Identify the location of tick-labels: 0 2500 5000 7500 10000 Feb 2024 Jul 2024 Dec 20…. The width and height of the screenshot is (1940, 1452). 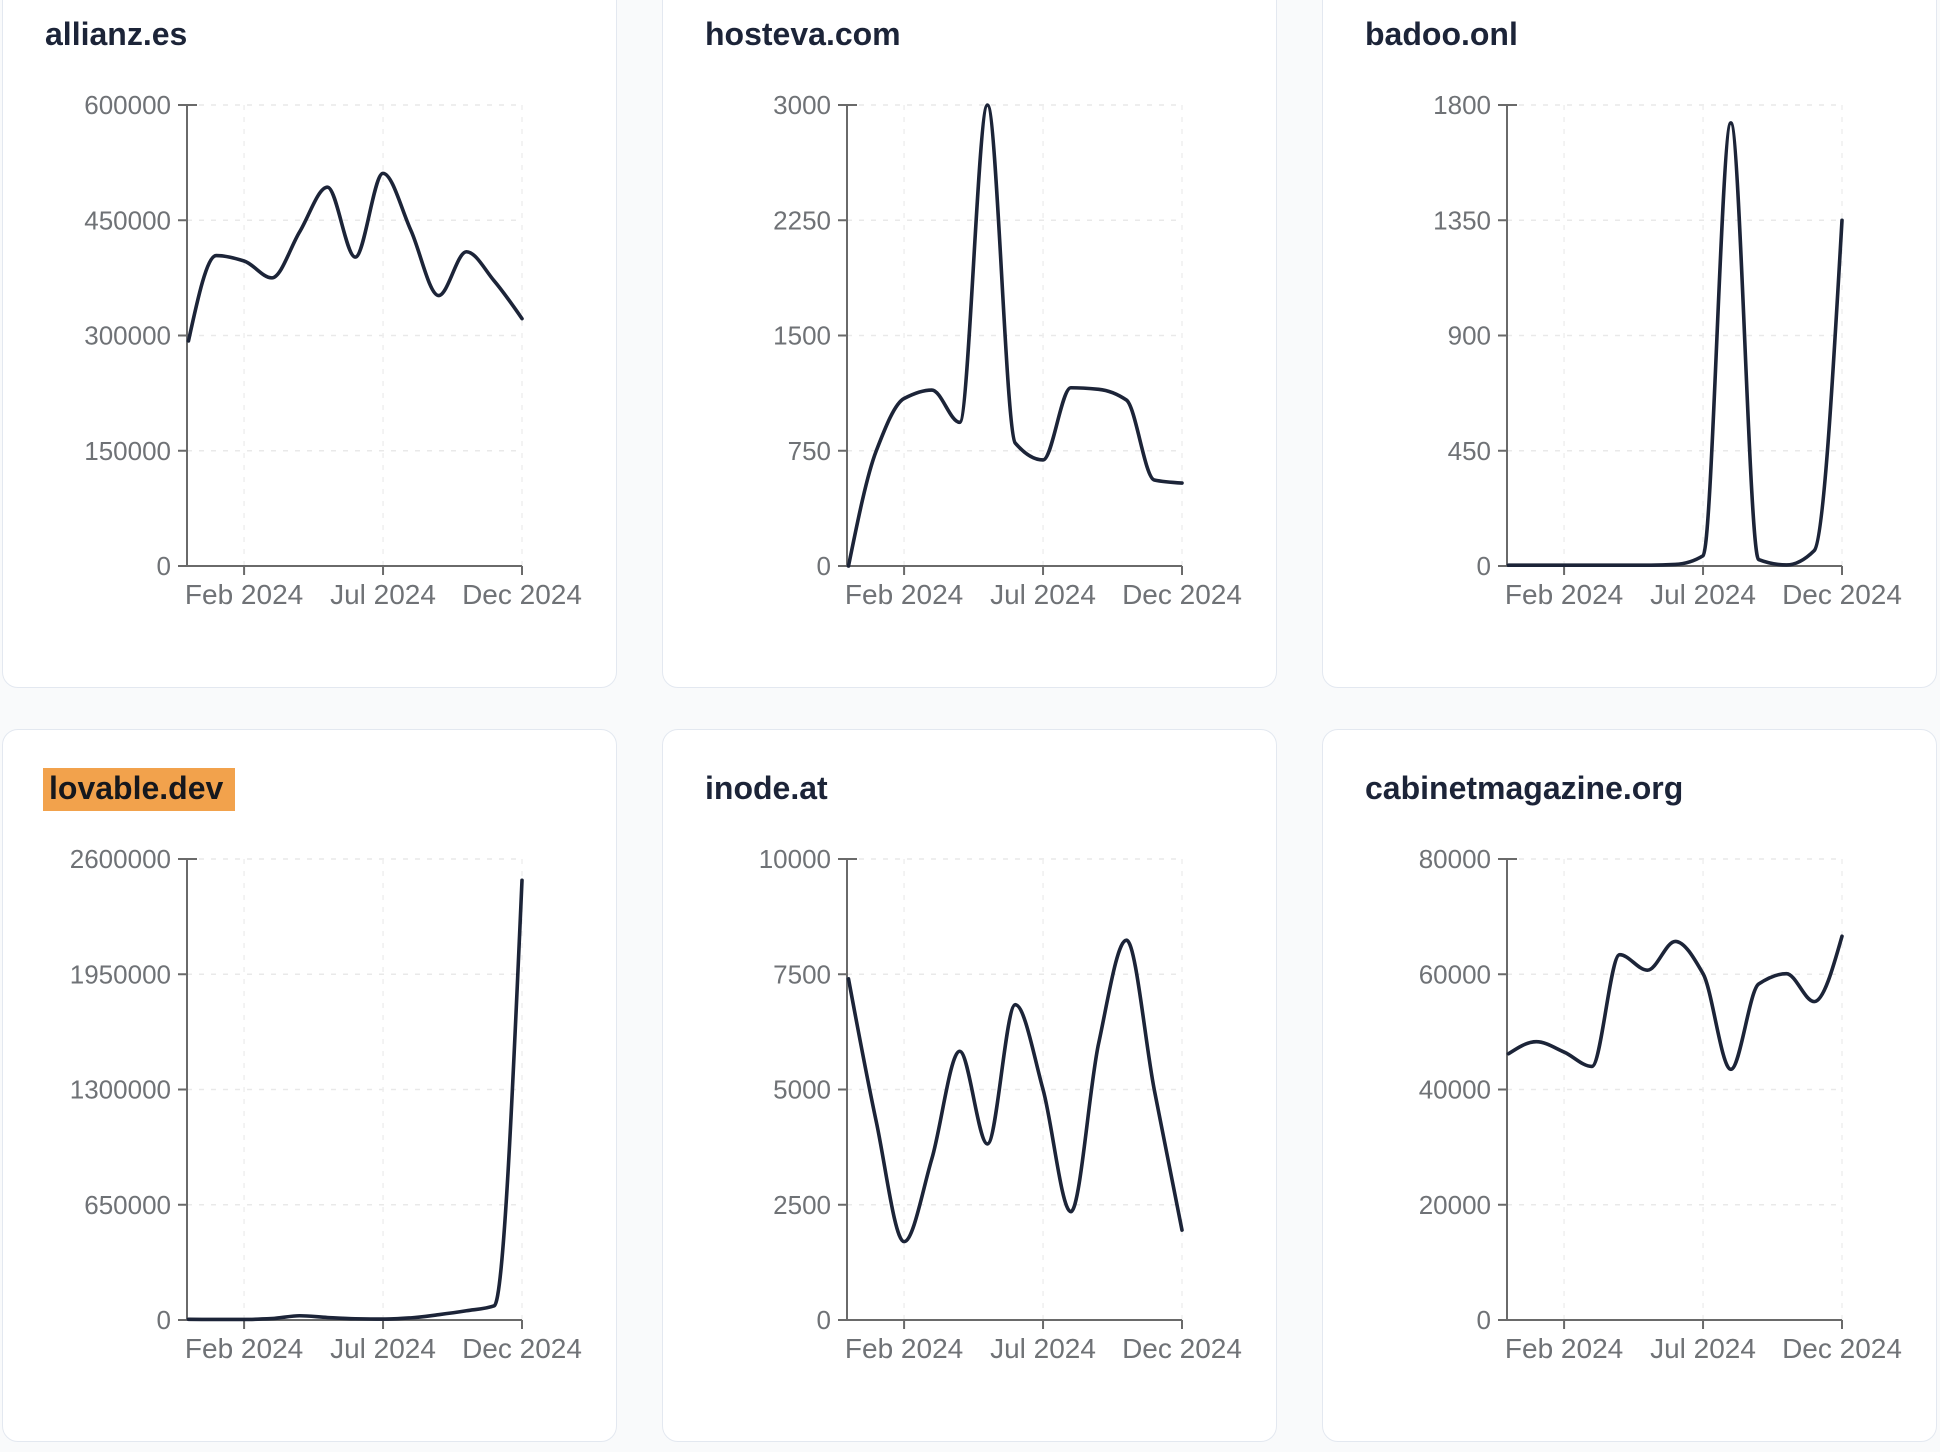
(1000, 1104).